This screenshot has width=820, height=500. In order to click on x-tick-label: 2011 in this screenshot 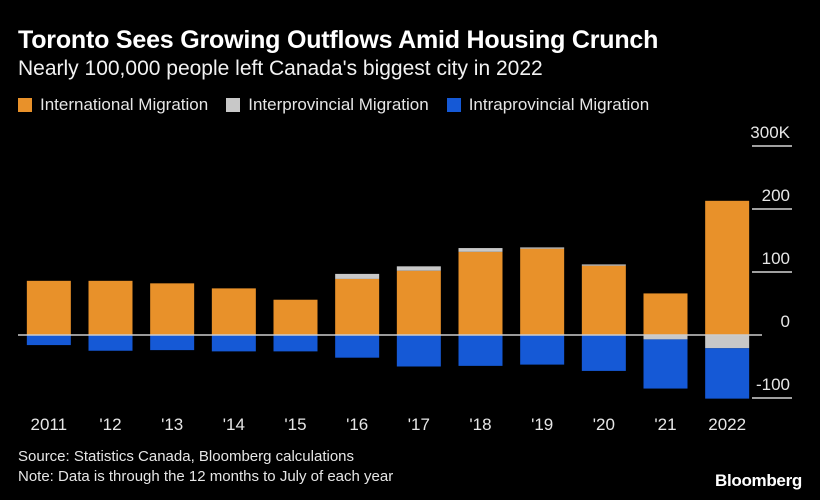, I will do `click(49, 424)`.